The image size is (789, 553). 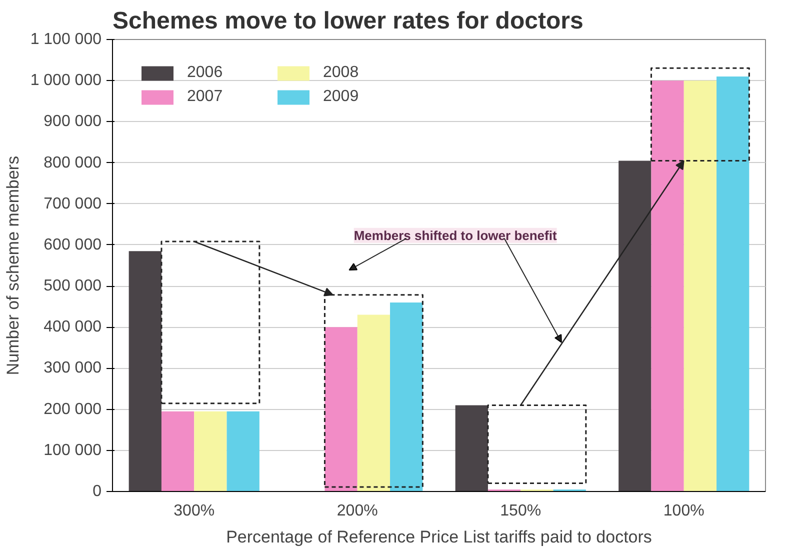 What do you see at coordinates (73, 409) in the screenshot?
I see `y-tick-label: 200 000` at bounding box center [73, 409].